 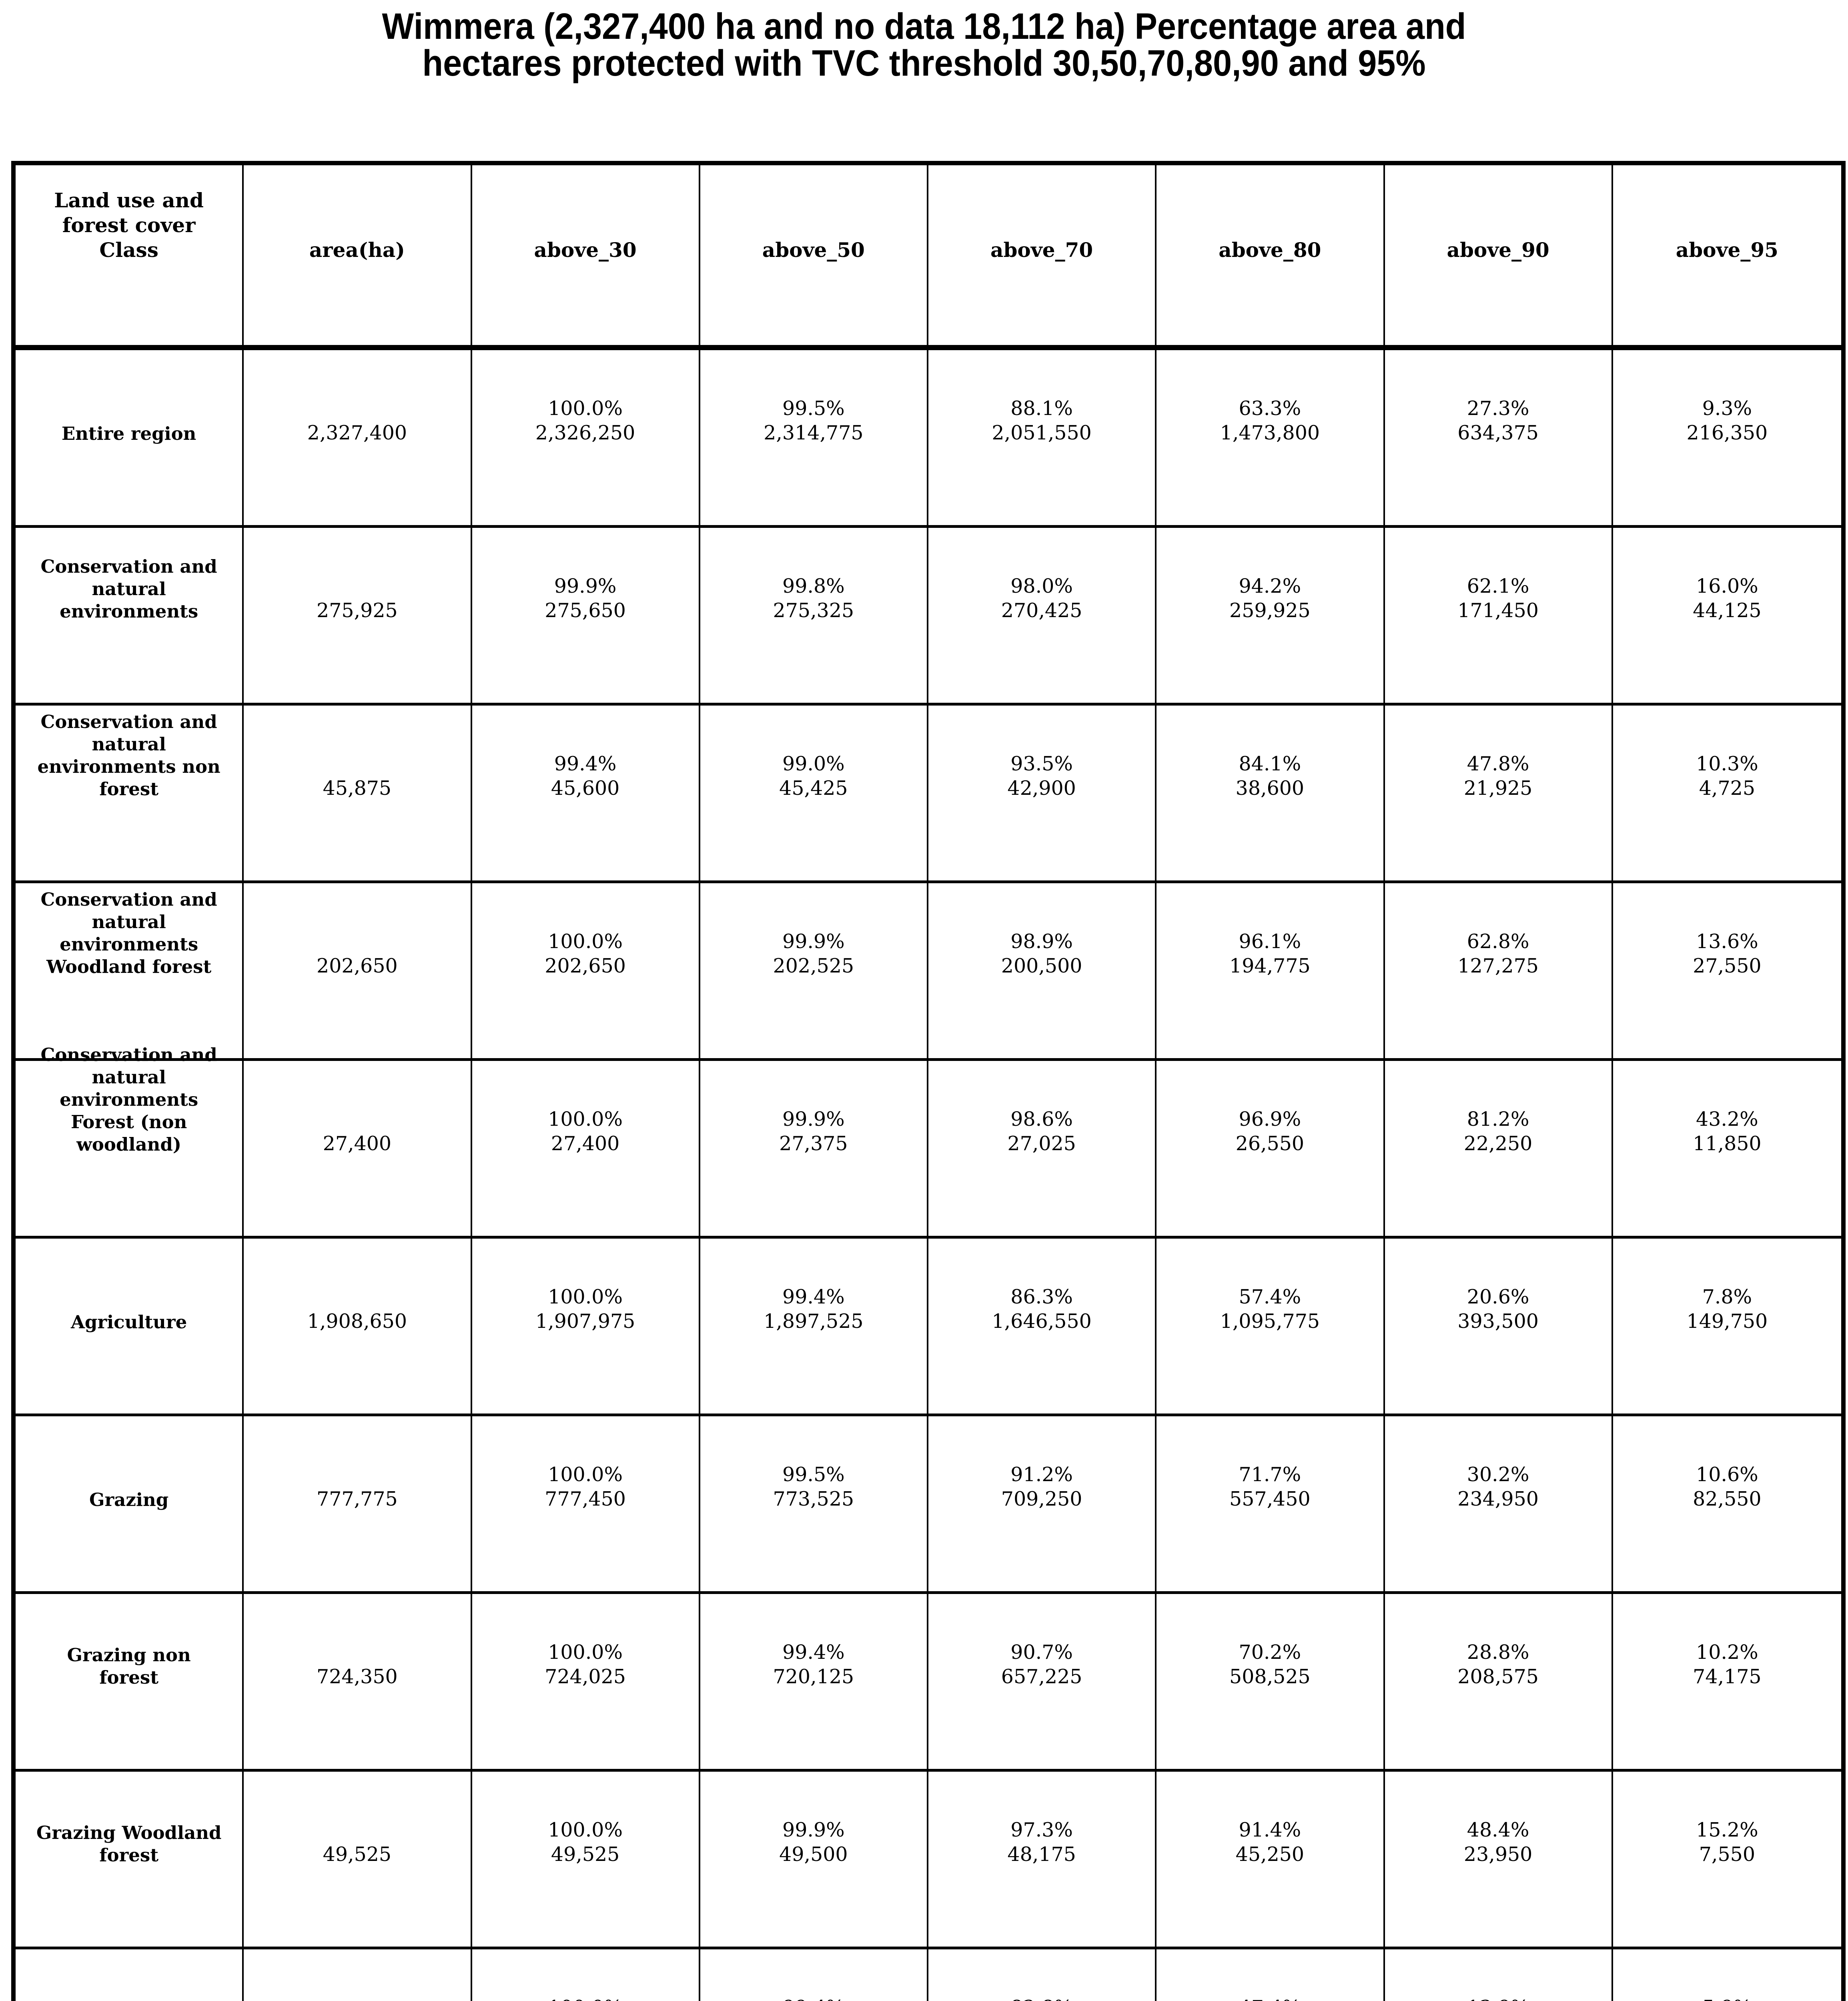 What do you see at coordinates (1271, 1683) in the screenshot?
I see `threshold-cell: 70.2% 508,525` at bounding box center [1271, 1683].